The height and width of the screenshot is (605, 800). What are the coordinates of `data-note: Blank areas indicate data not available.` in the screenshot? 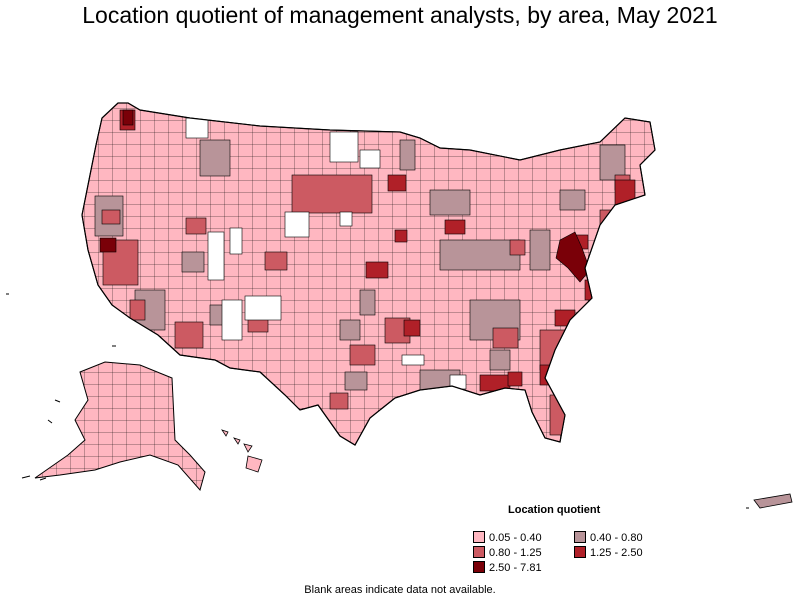 It's located at (400, 590).